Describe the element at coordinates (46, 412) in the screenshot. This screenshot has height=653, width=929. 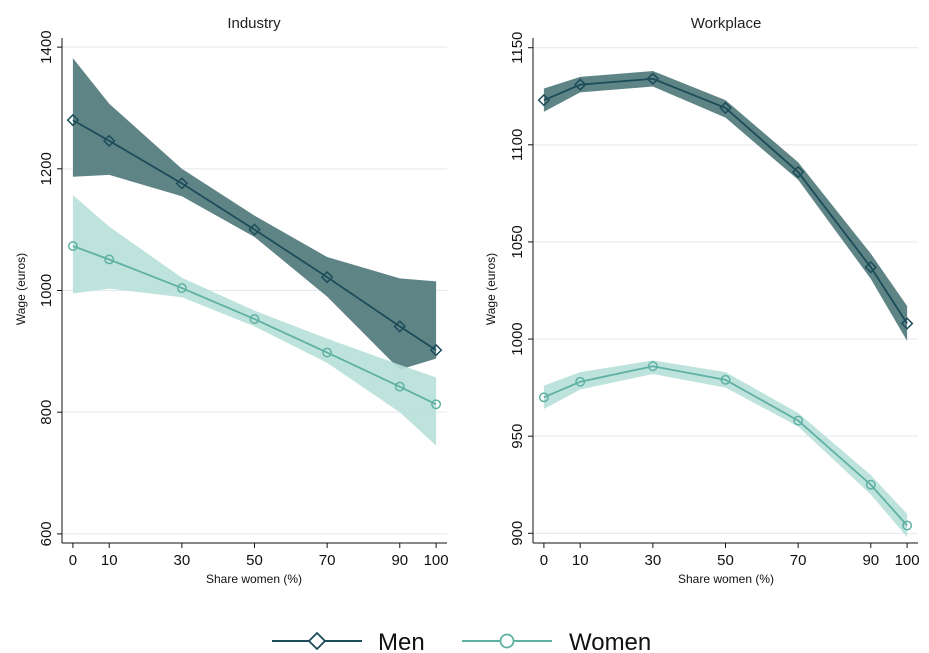
I see `y-tick-label: 800` at that location.